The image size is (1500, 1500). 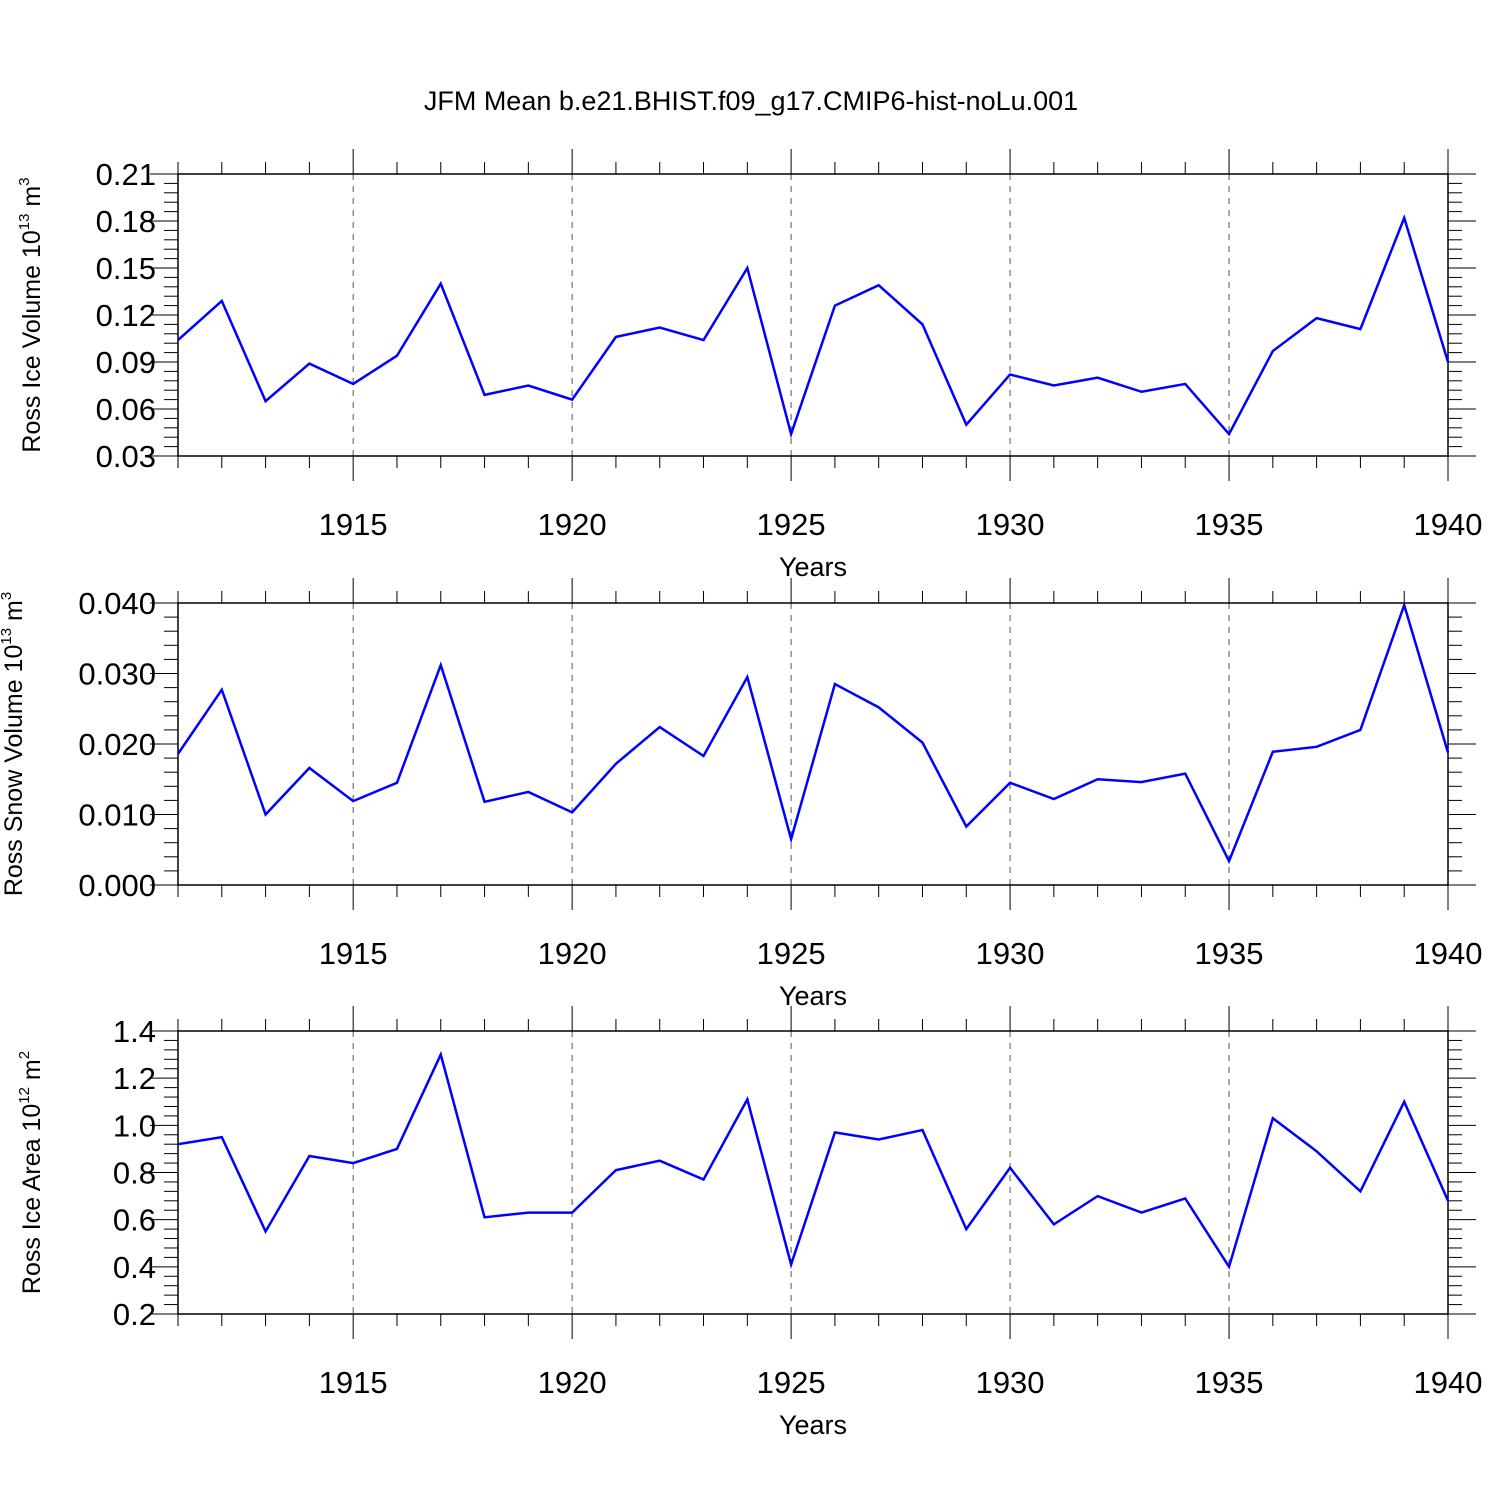 I want to click on y-axis-label-unit-exp: 2, so click(x=24, y=1055).